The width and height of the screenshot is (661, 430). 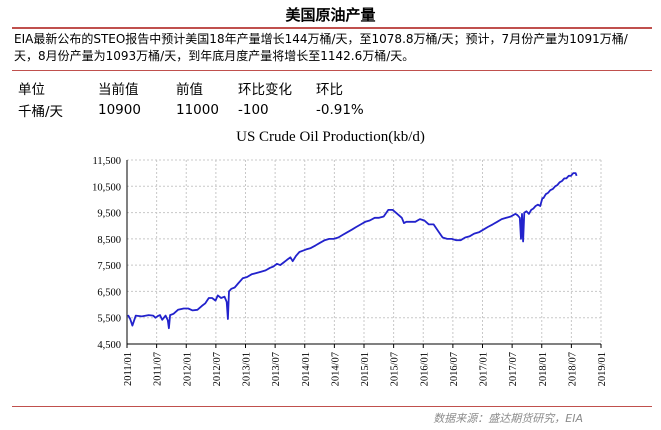 What do you see at coordinates (513, 369) in the screenshot?
I see `x-tick-label: 2017/07` at bounding box center [513, 369].